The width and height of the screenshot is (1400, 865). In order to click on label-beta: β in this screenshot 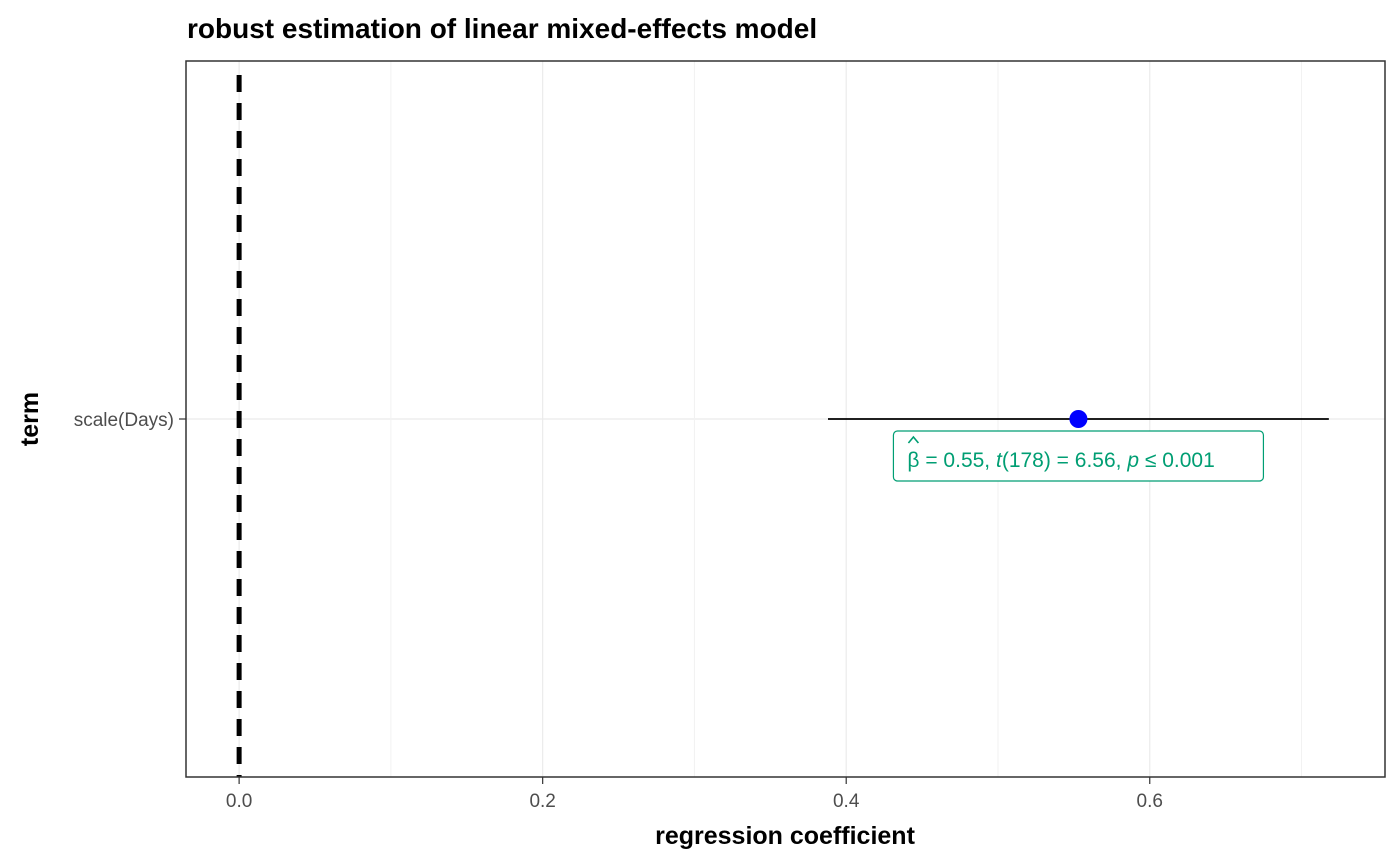, I will do `click(913, 460)`.